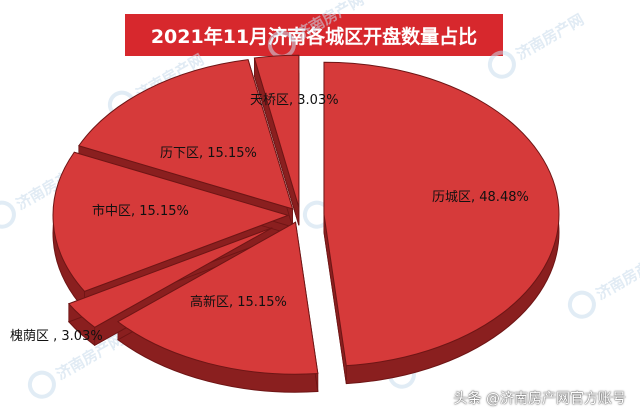  I want to click on slice-label: 市中区, 15.15%, so click(140, 211).